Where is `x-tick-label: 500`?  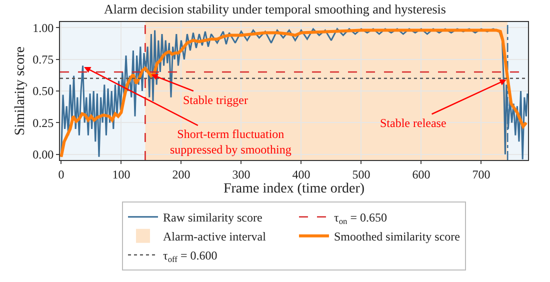 x-tick-label: 500 is located at coordinates (361, 174).